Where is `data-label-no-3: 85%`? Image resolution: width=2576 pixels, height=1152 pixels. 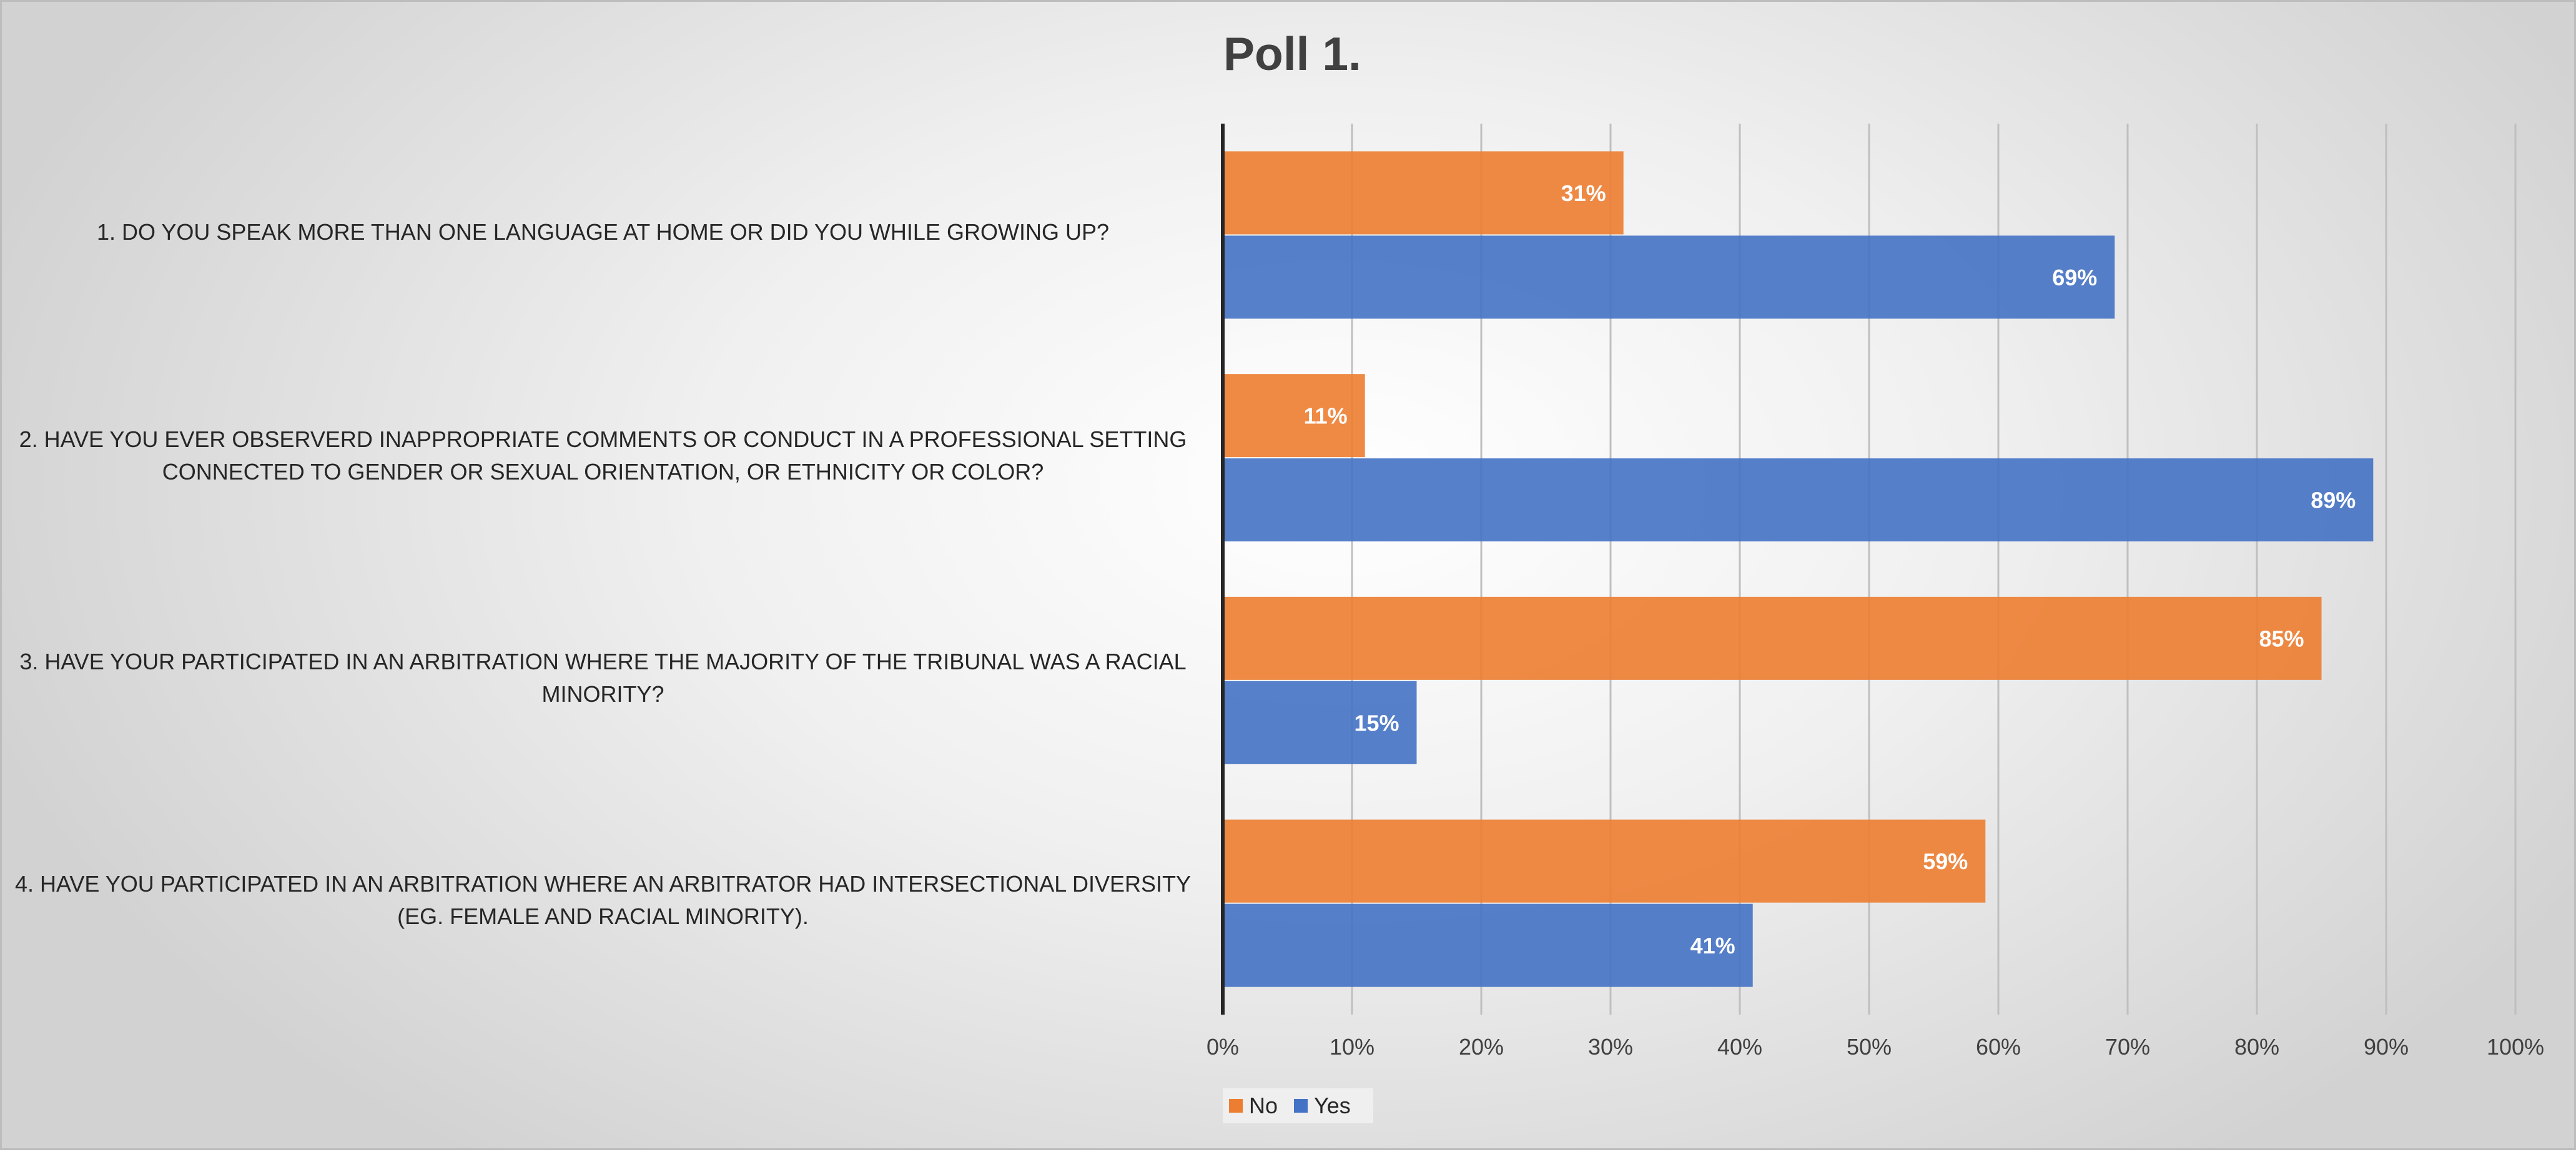 data-label-no-3: 85% is located at coordinates (2282, 638).